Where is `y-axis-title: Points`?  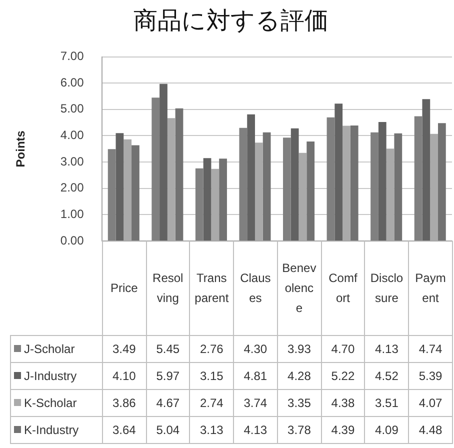
y-axis-title: Points is located at coordinates (21, 149).